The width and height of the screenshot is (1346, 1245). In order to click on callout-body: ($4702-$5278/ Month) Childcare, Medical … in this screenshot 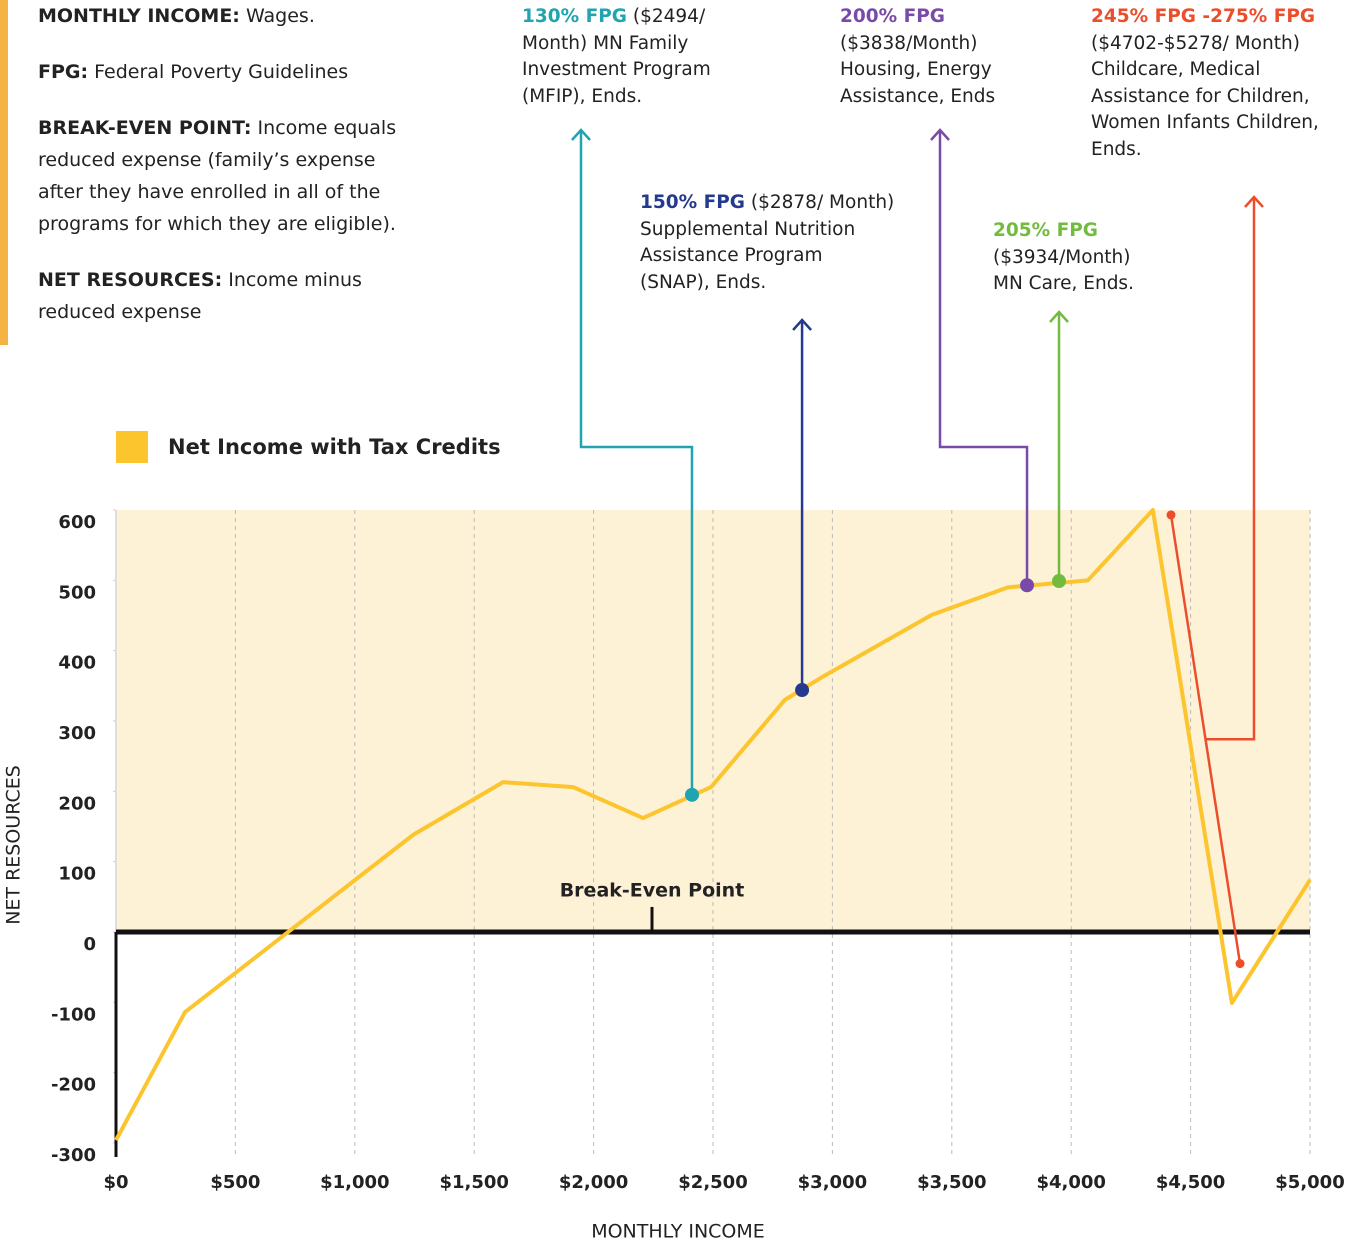, I will do `click(1205, 96)`.